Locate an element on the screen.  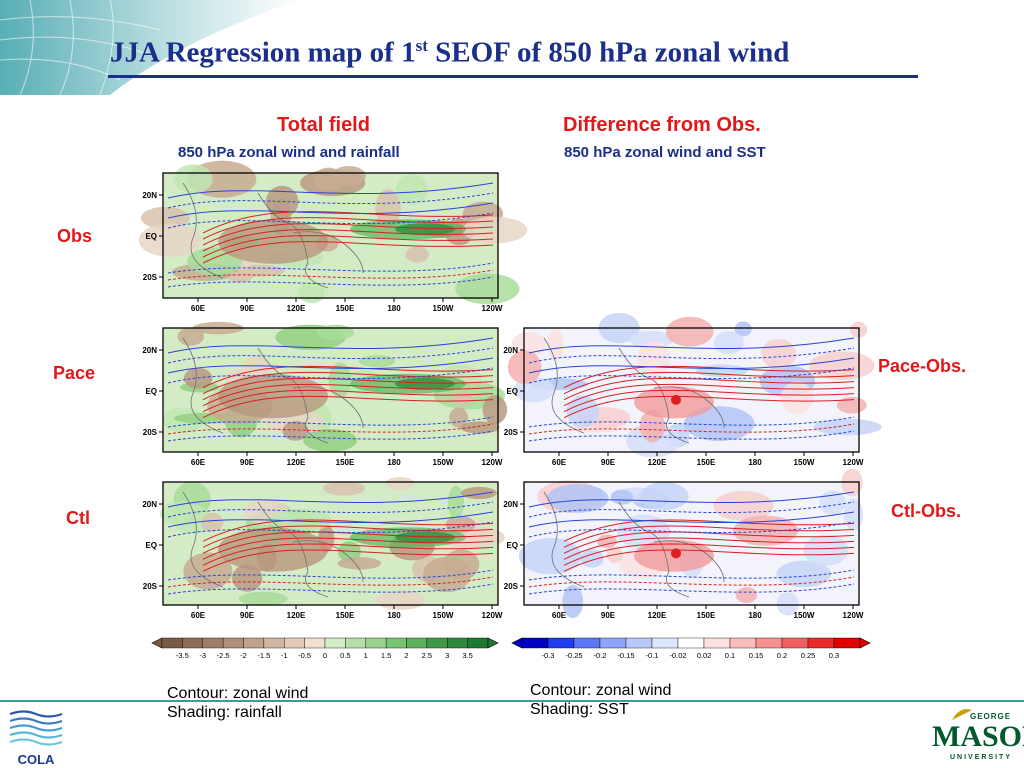
cola-text: COLA is located at coordinates (36, 759).